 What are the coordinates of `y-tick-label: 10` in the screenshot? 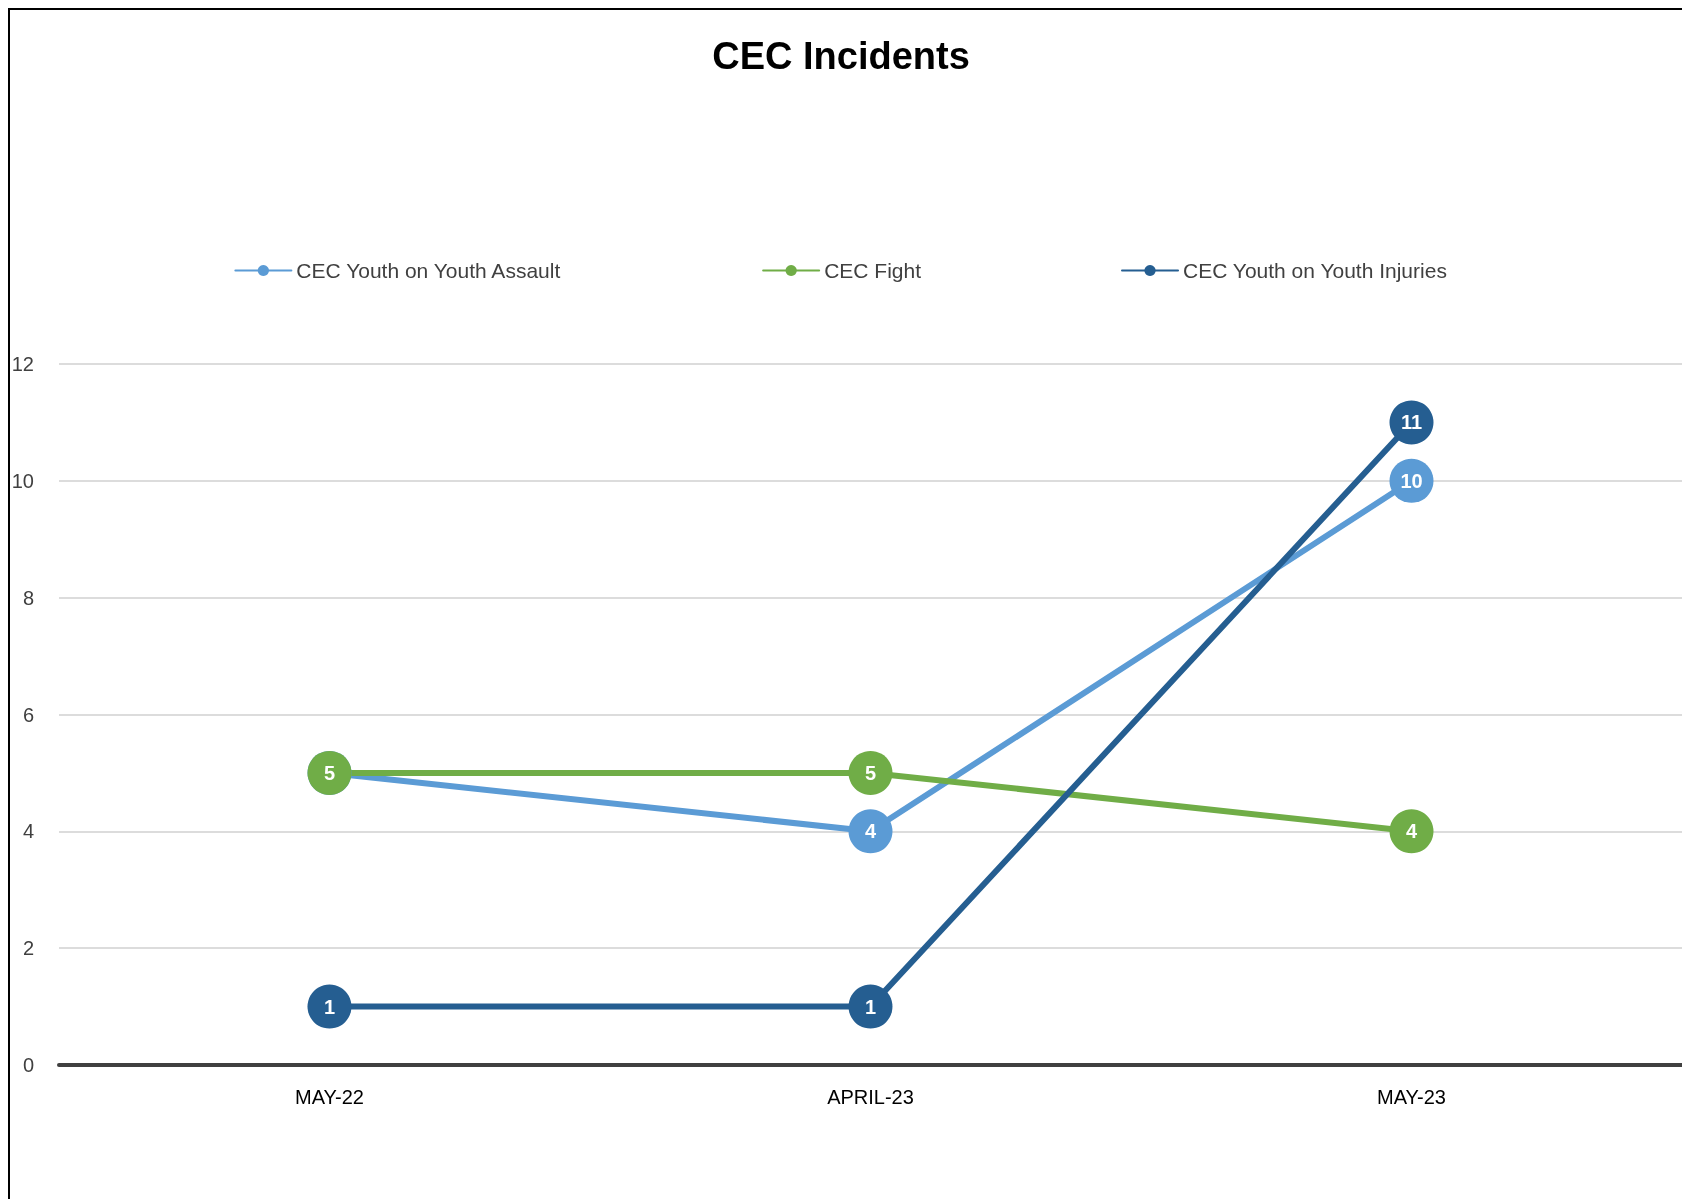 It's located at (22, 480).